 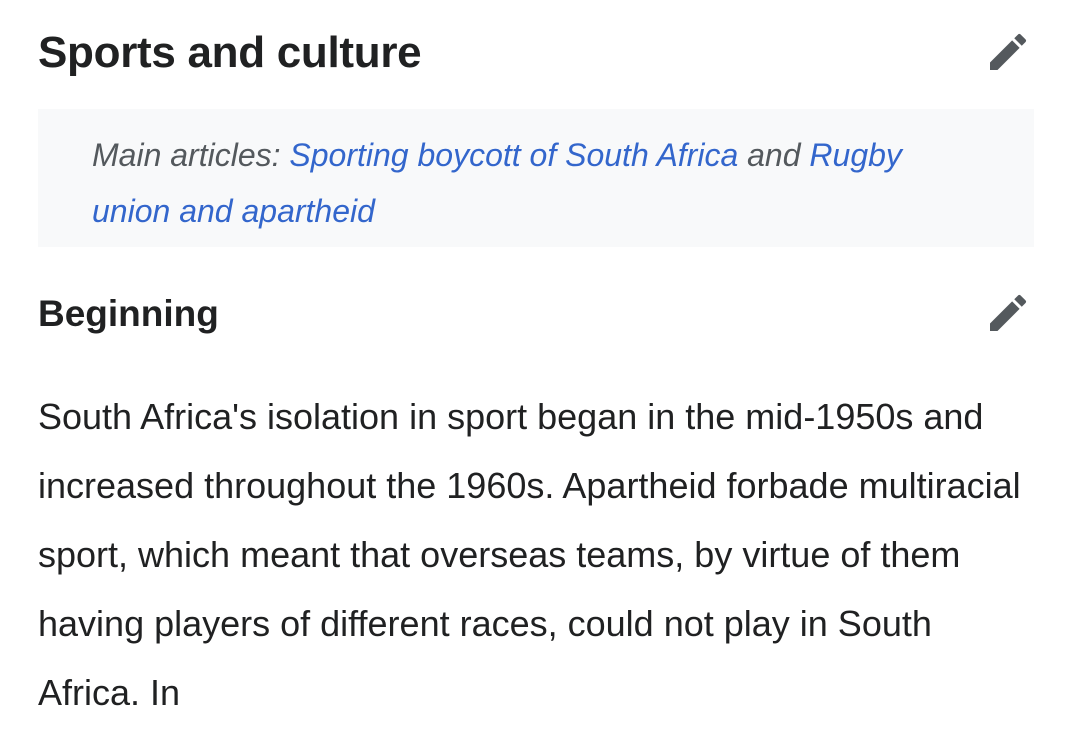 What do you see at coordinates (497, 183) in the screenshot?
I see `link-rugby-union-apartheid: Rugby union and apartheid` at bounding box center [497, 183].